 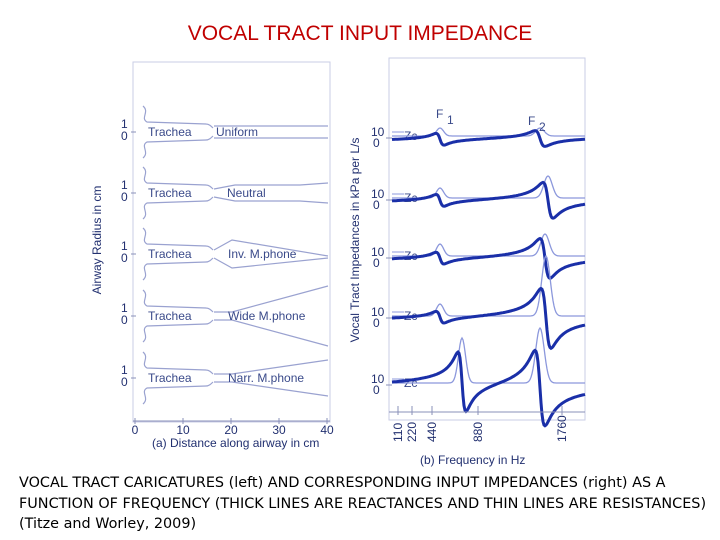 I want to click on impedance-row-4: 100 Zc, so click(x=478, y=302).